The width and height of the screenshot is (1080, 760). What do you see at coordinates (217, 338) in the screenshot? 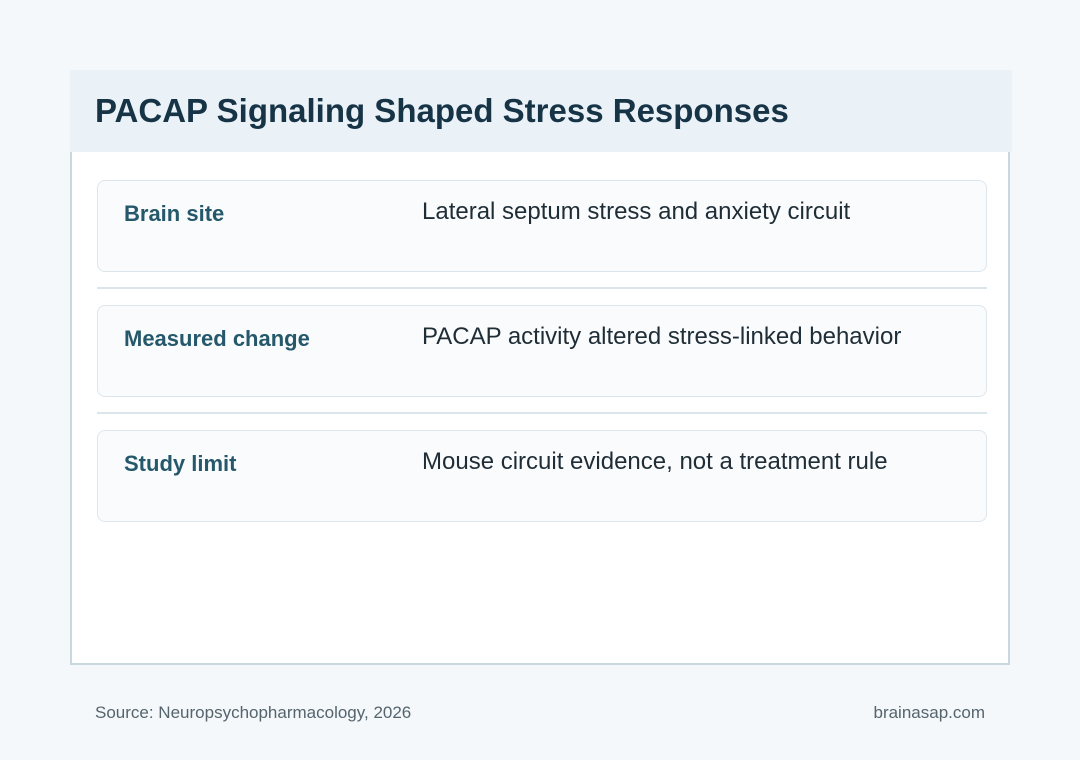
I see `row-label: Measured change` at bounding box center [217, 338].